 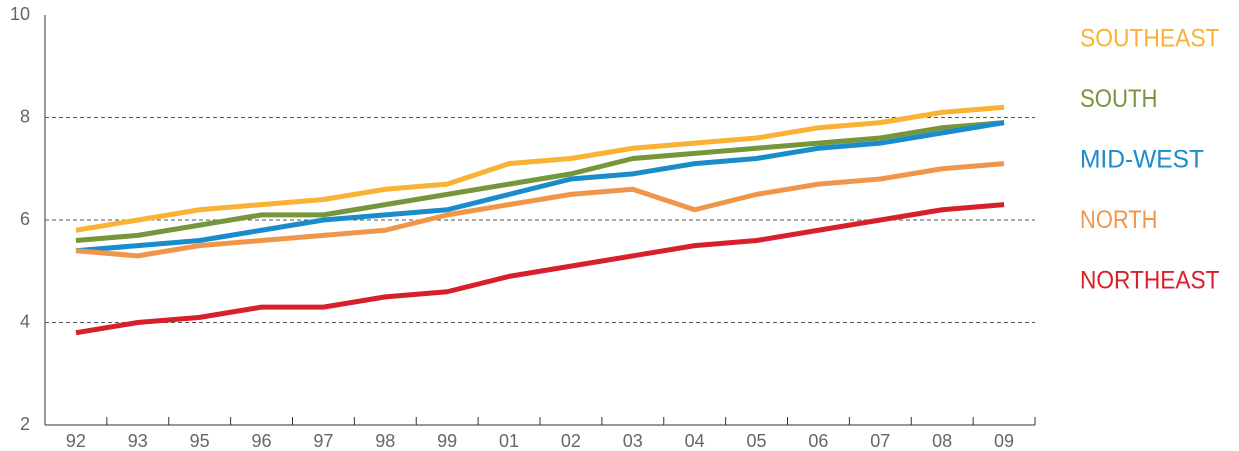 What do you see at coordinates (323, 441) in the screenshot?
I see `x-tick-label: 97` at bounding box center [323, 441].